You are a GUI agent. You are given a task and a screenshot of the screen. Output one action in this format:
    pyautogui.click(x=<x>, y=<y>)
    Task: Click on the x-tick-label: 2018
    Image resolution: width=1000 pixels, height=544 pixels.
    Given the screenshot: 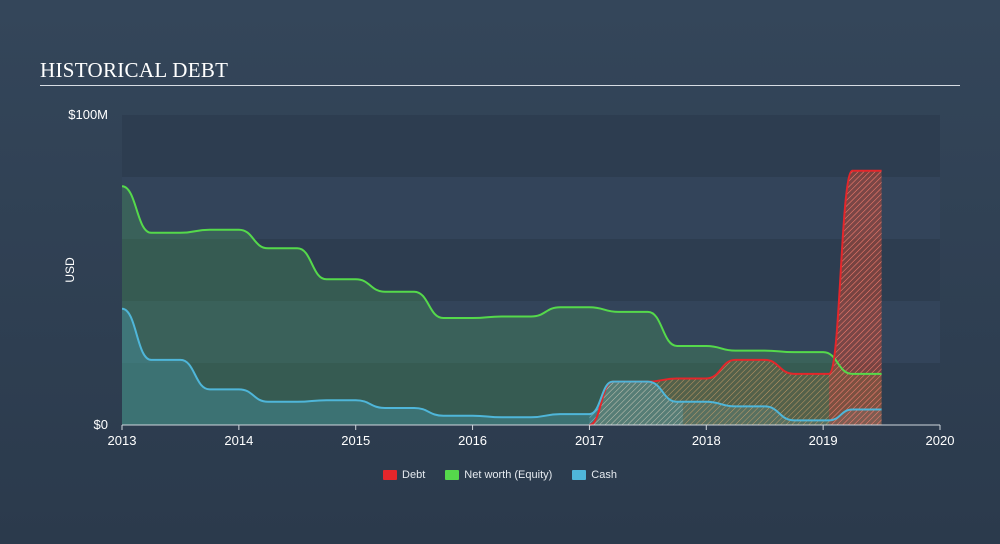 What is the action you would take?
    pyautogui.click(x=706, y=440)
    